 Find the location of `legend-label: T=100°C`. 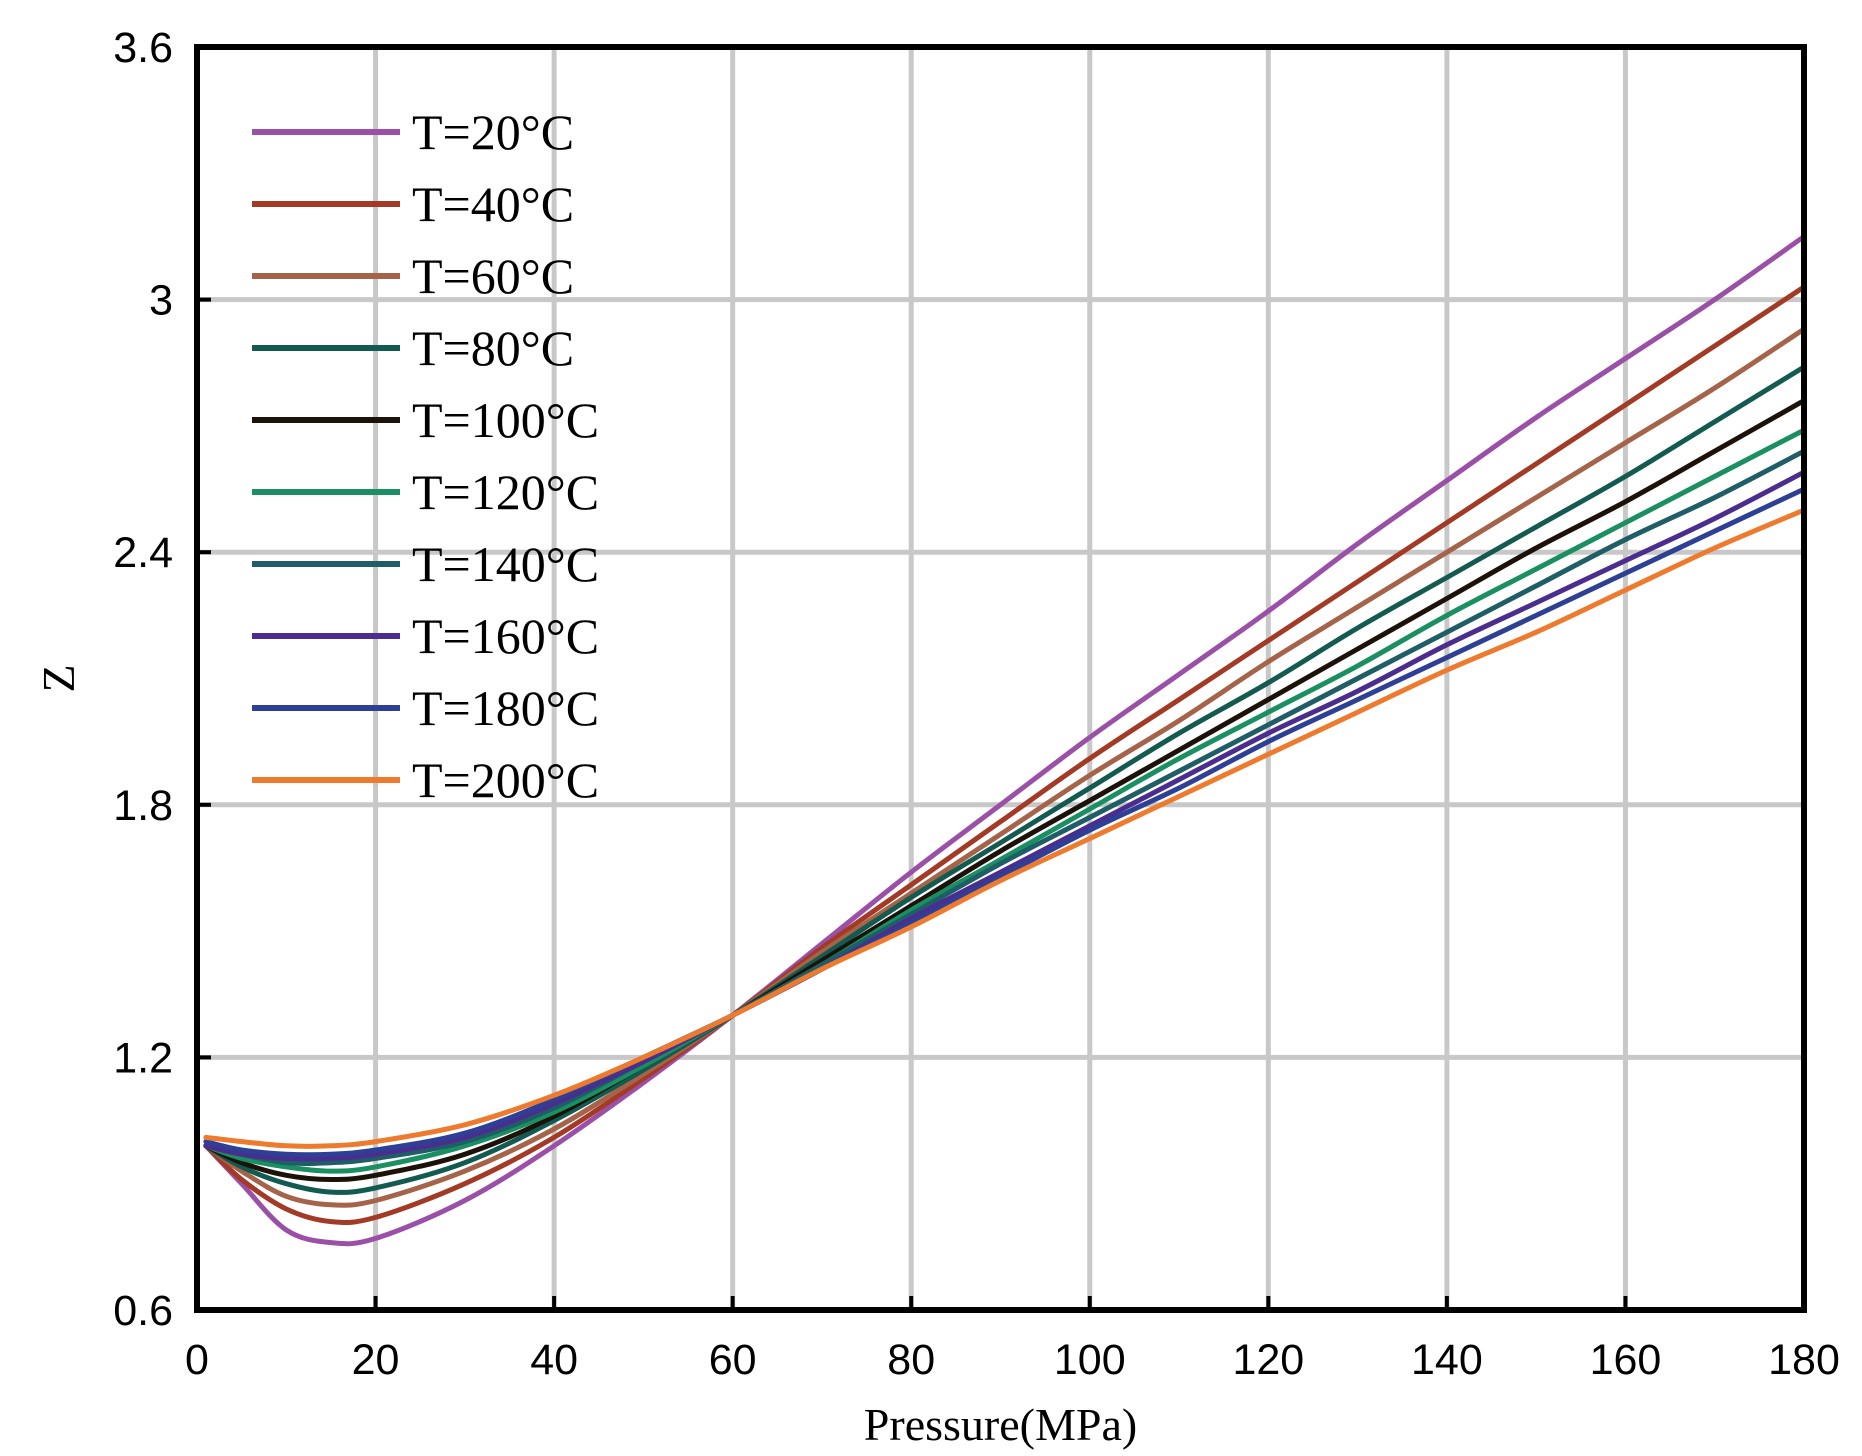

legend-label: T=100°C is located at coordinates (505, 420).